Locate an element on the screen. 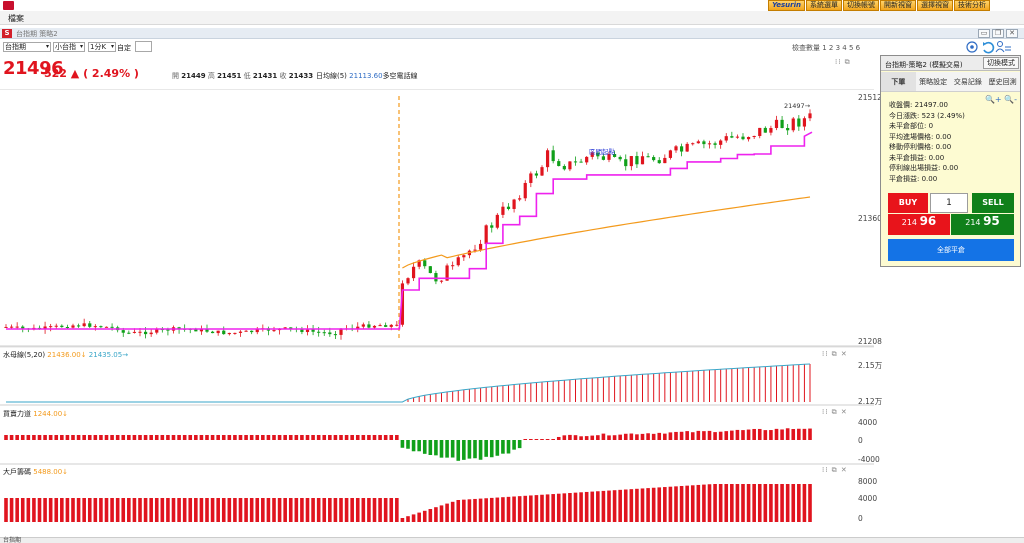 The image size is (1024, 543). sub1-pane-icons: ⁞⁞ ⧉ ✕ is located at coordinates (835, 354).